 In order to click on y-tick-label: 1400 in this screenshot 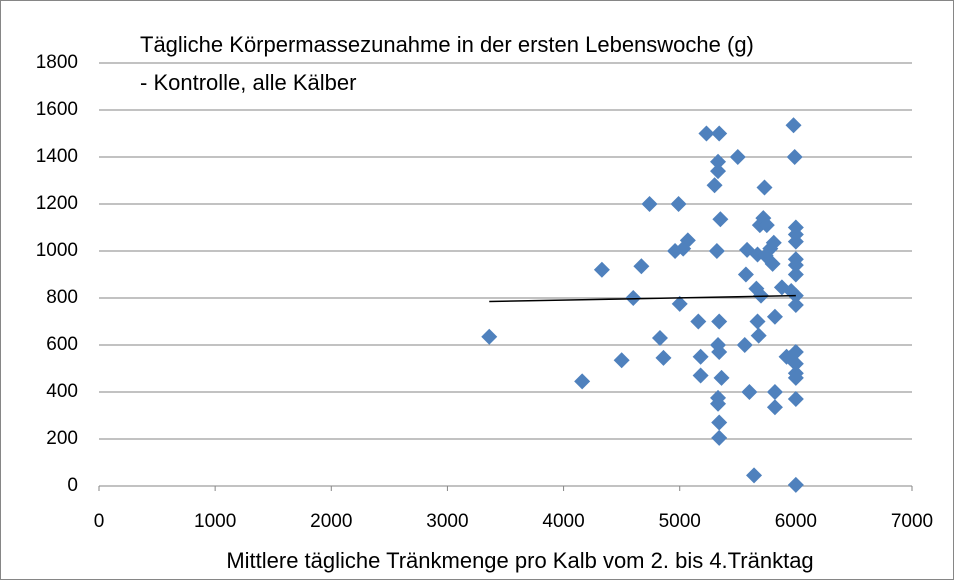, I will do `click(57, 156)`.